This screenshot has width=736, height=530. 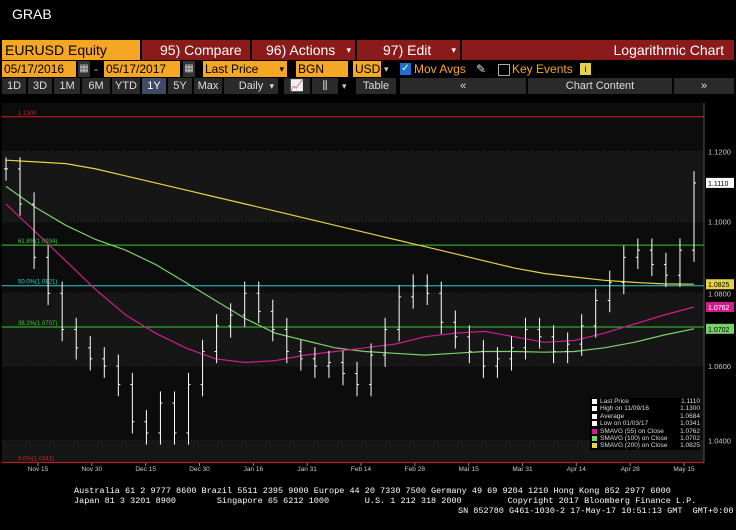 I want to click on x-tick-label: Apr 14, so click(x=577, y=469).